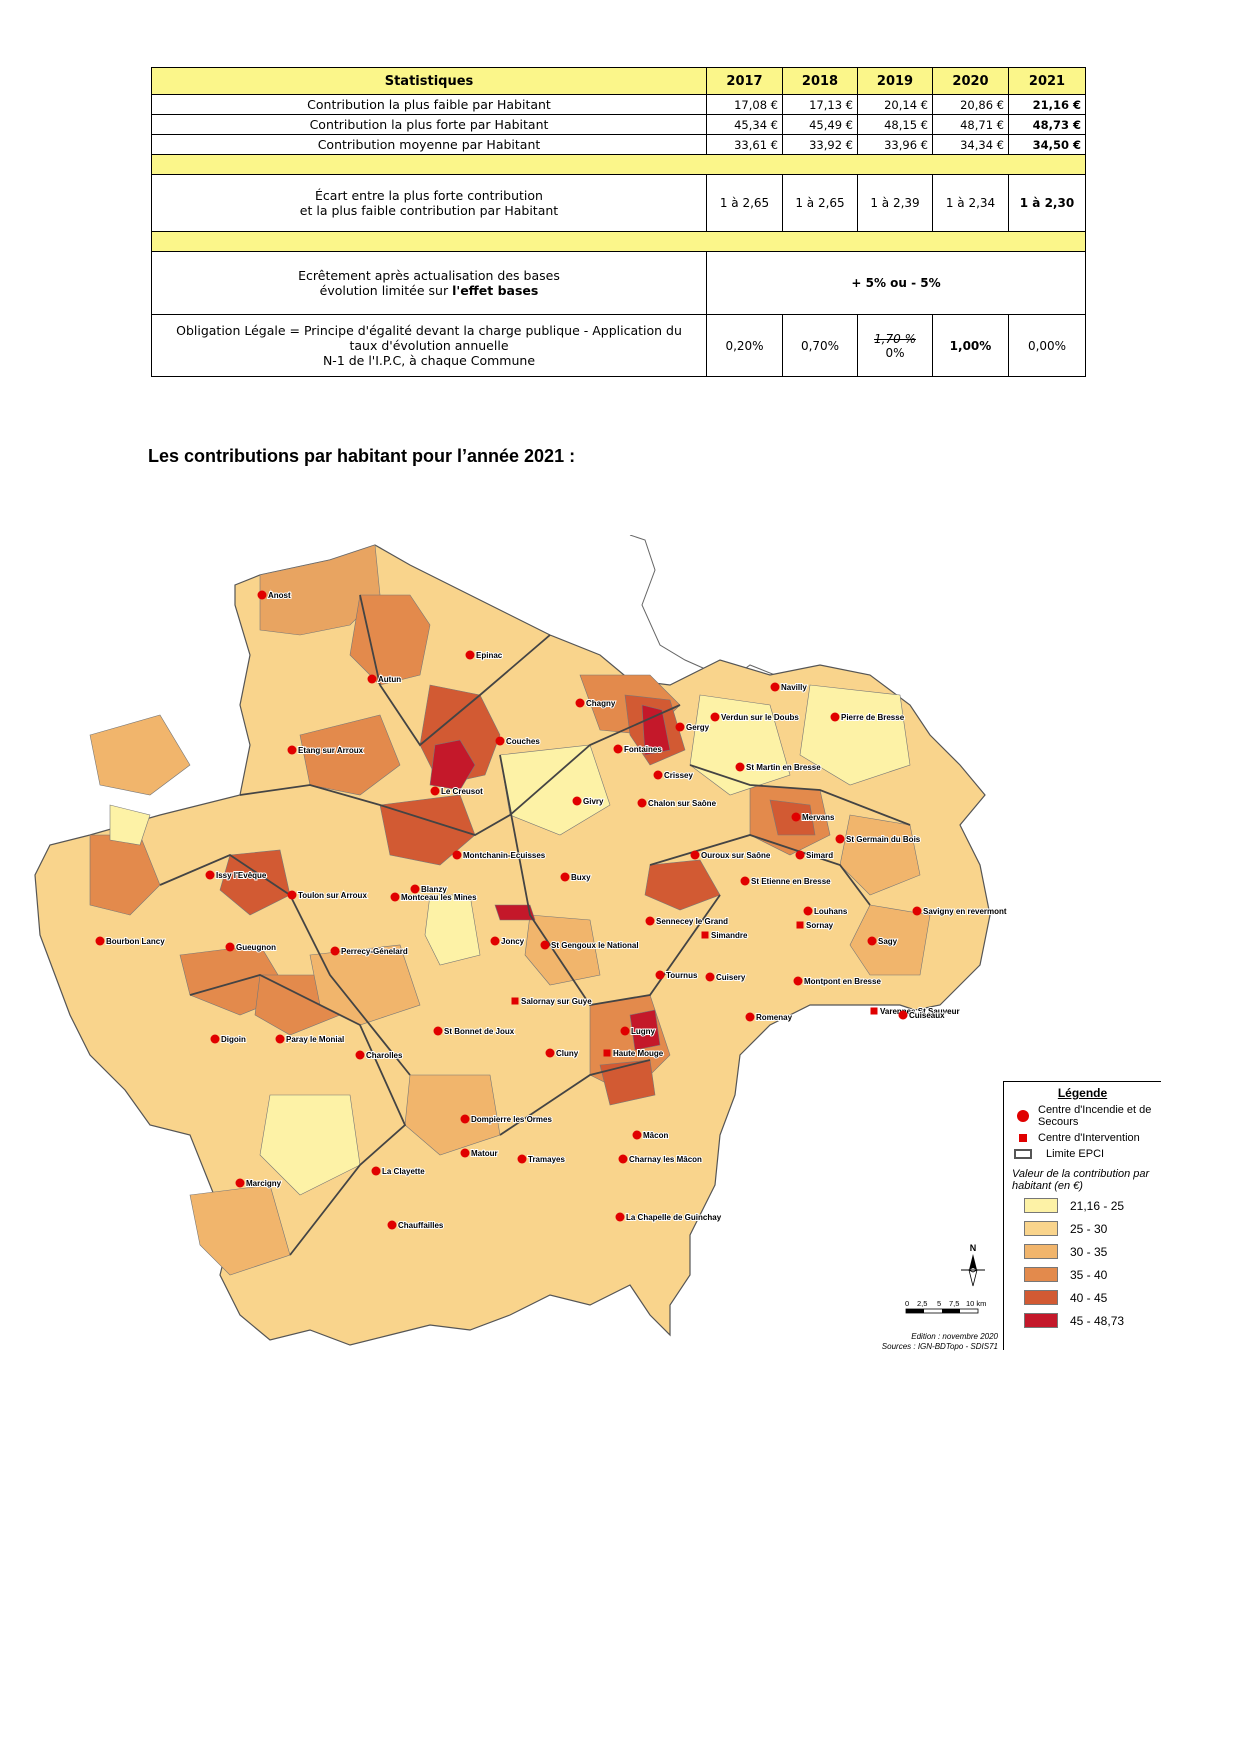  I want to click on town-label: Epinac, so click(489, 655).